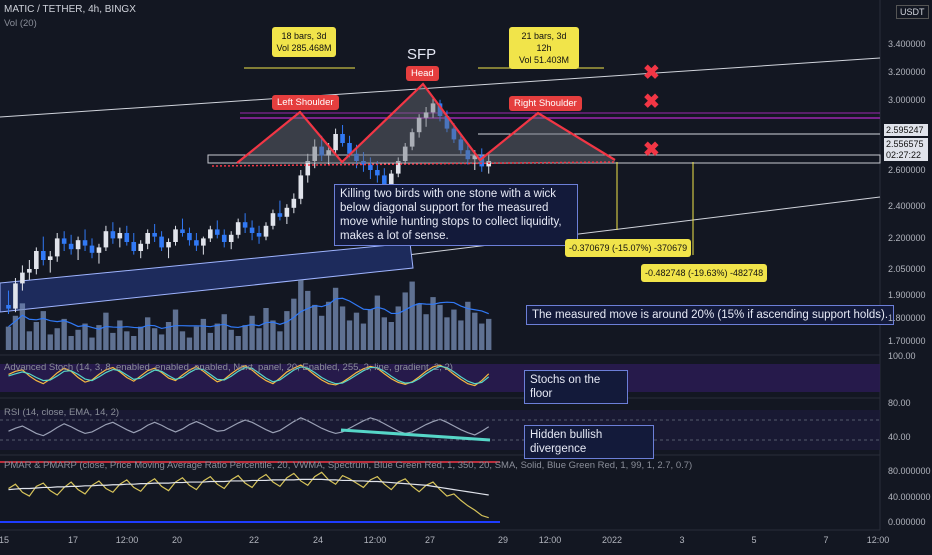 The image size is (932, 555). I want to click on price-tick: 1.900000, so click(907, 295).